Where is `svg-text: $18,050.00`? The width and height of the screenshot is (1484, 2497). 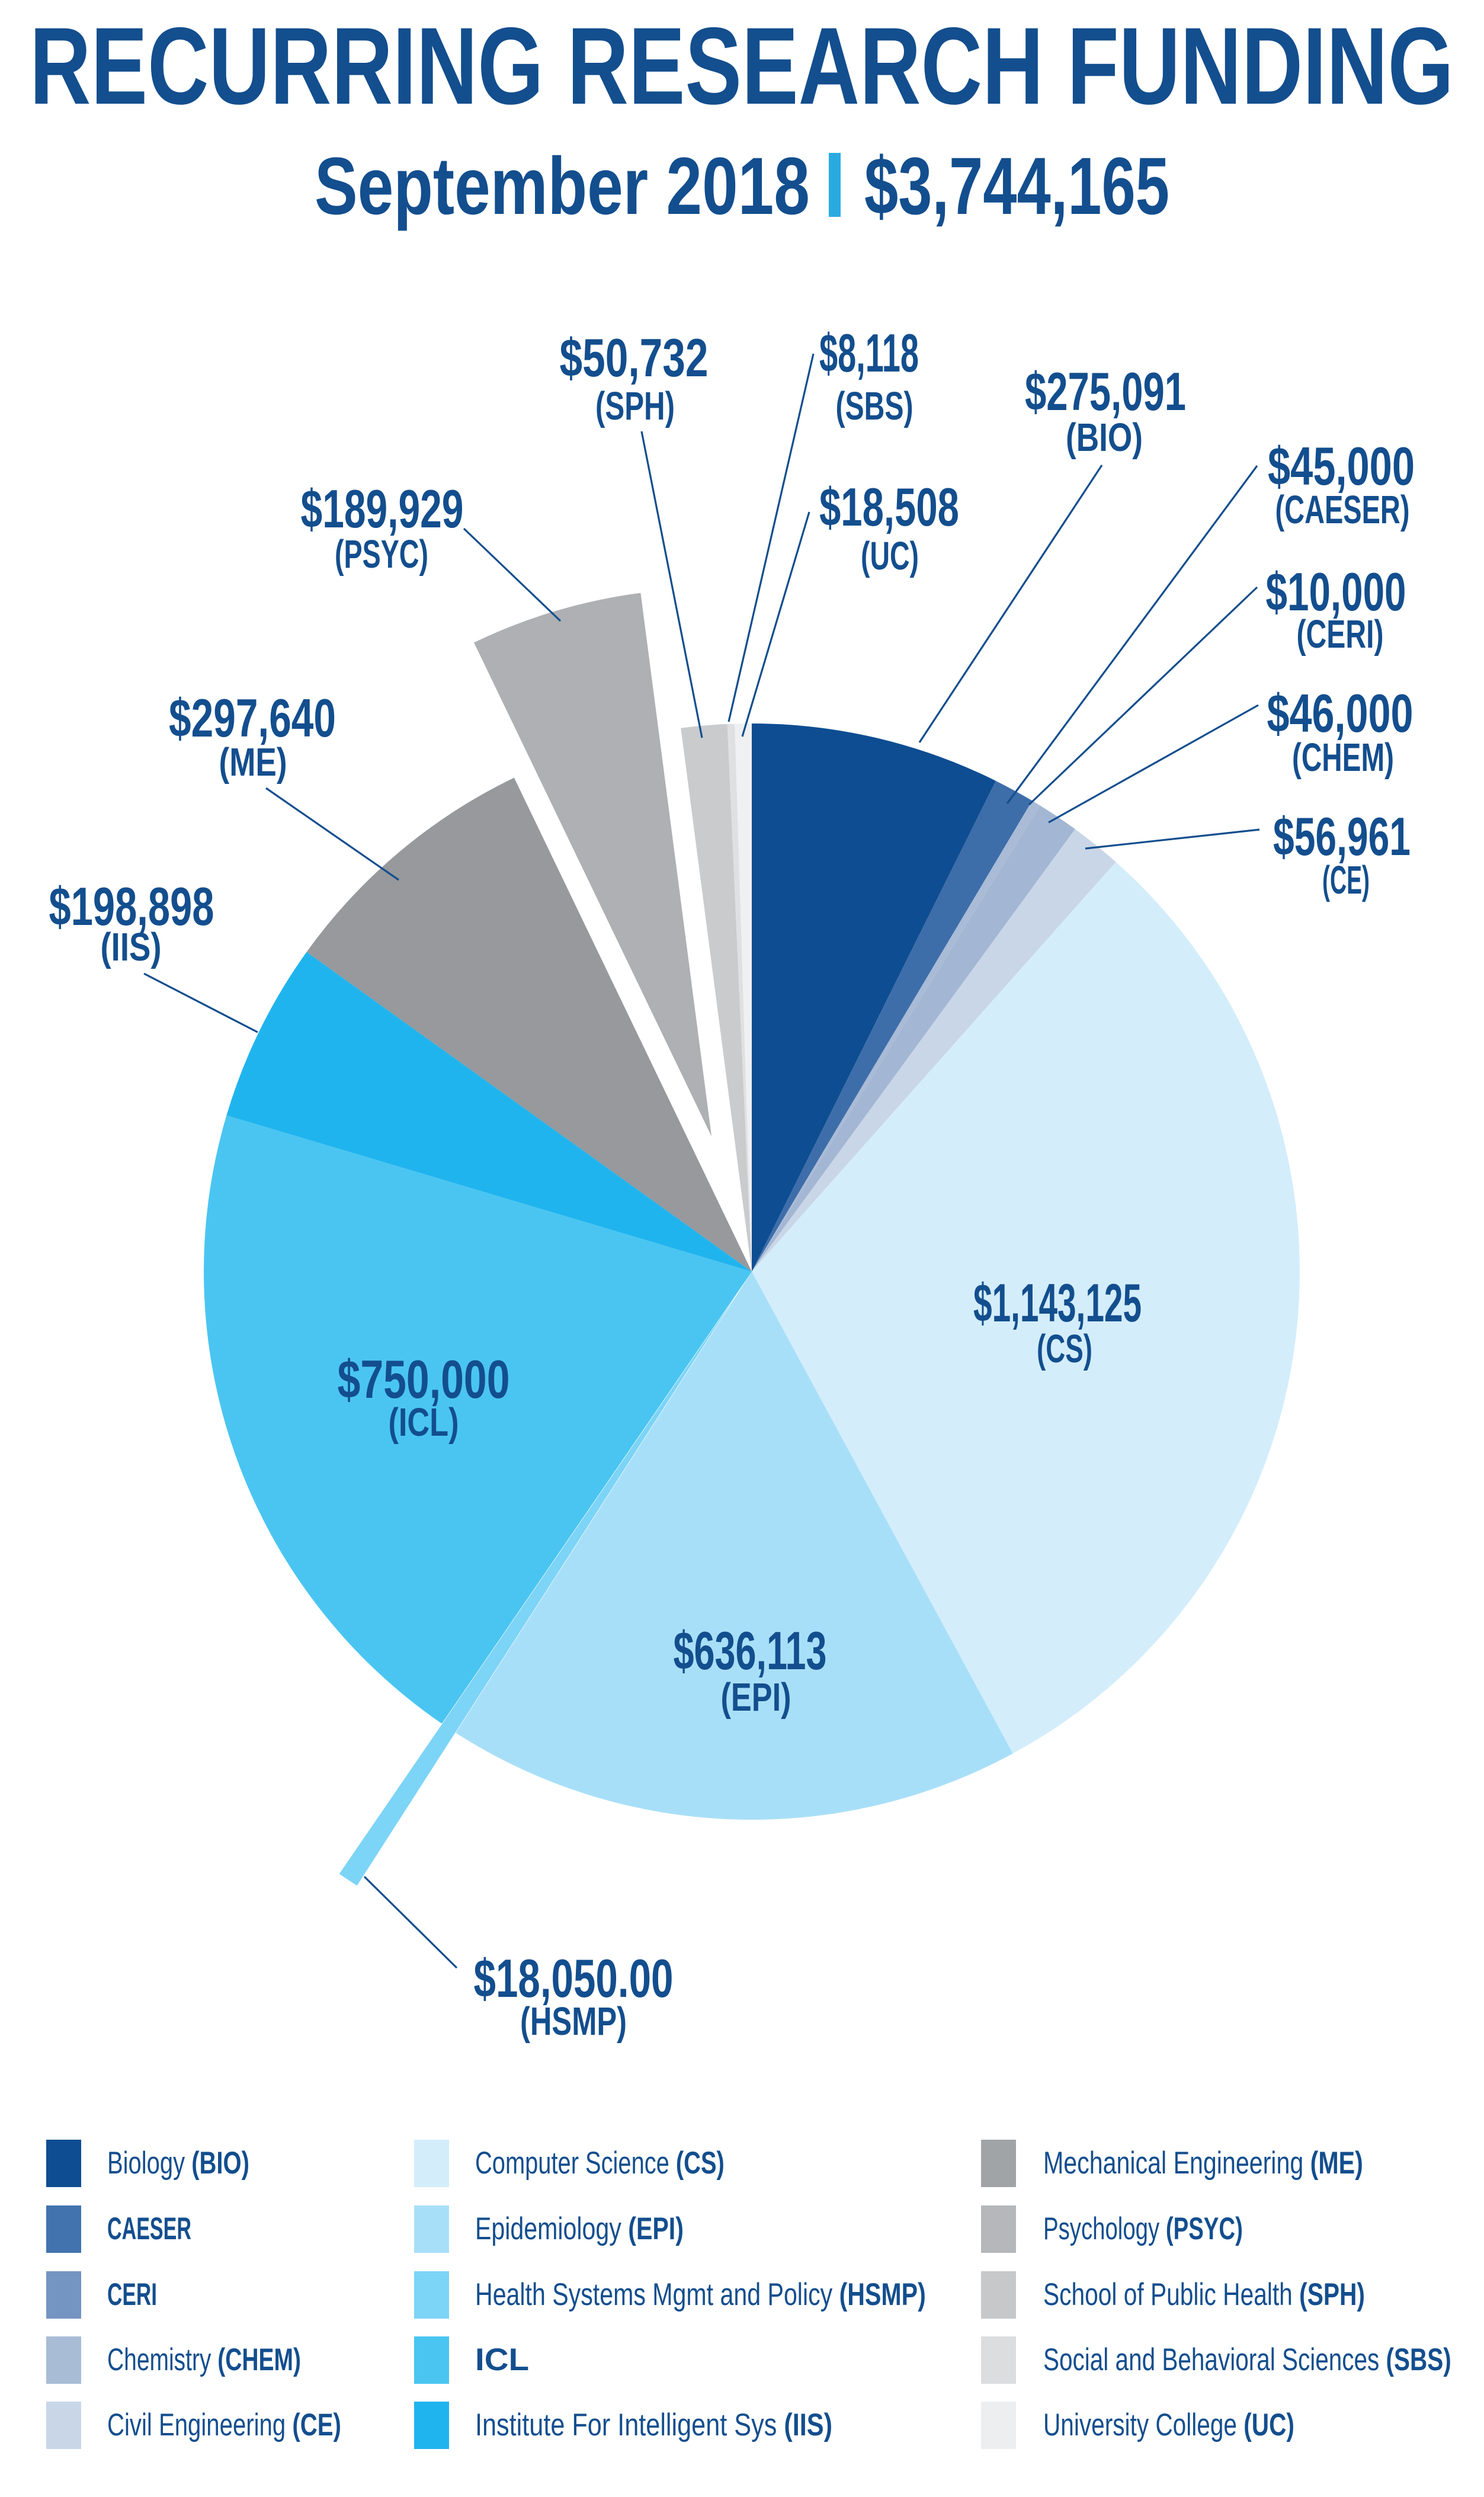
svg-text: $18,050.00 is located at coordinates (574, 1978).